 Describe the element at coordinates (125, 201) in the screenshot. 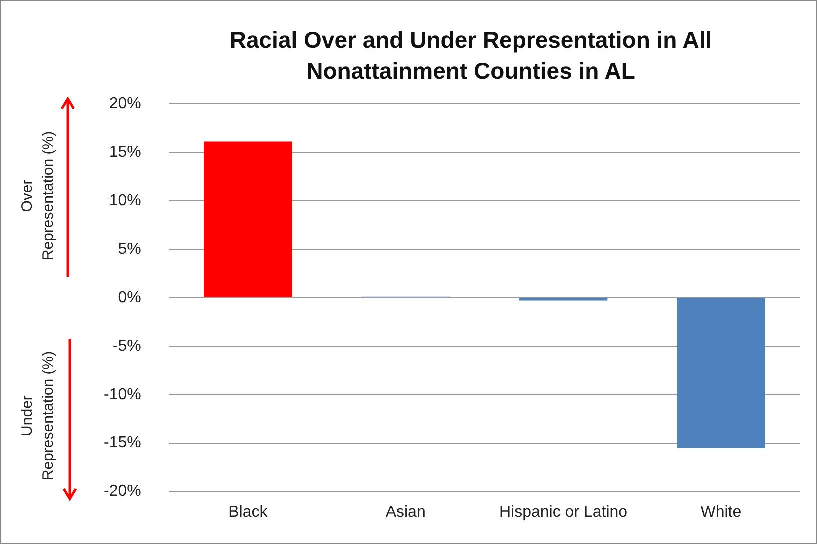

I see `y-tick-label: 10%` at that location.